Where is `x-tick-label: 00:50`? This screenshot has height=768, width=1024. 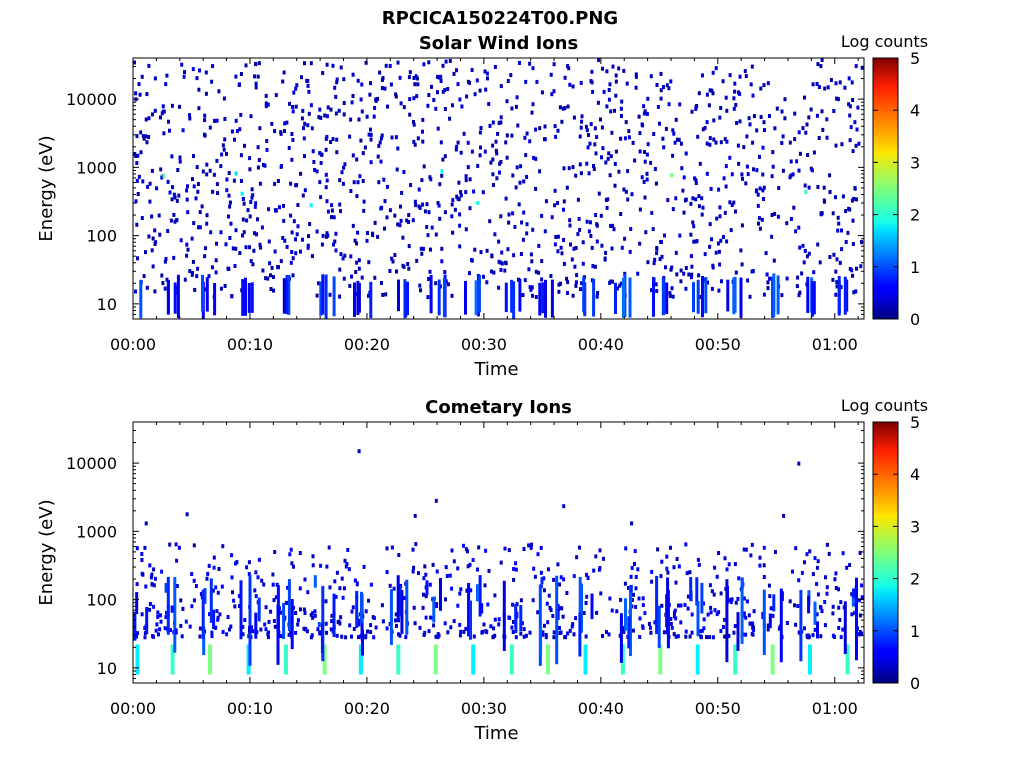 x-tick-label: 00:50 is located at coordinates (718, 708).